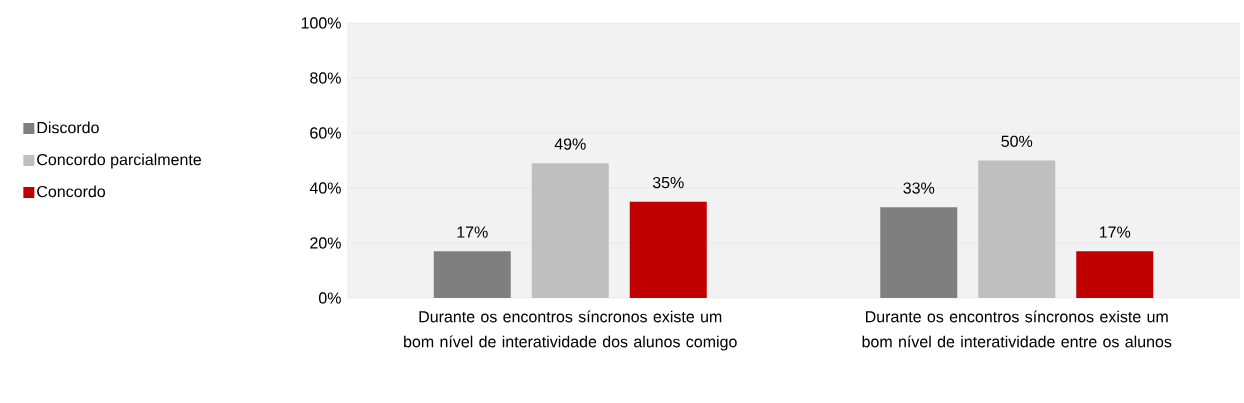 Image resolution: width=1244 pixels, height=403 pixels. I want to click on legend-label: Discordo, so click(68, 127).